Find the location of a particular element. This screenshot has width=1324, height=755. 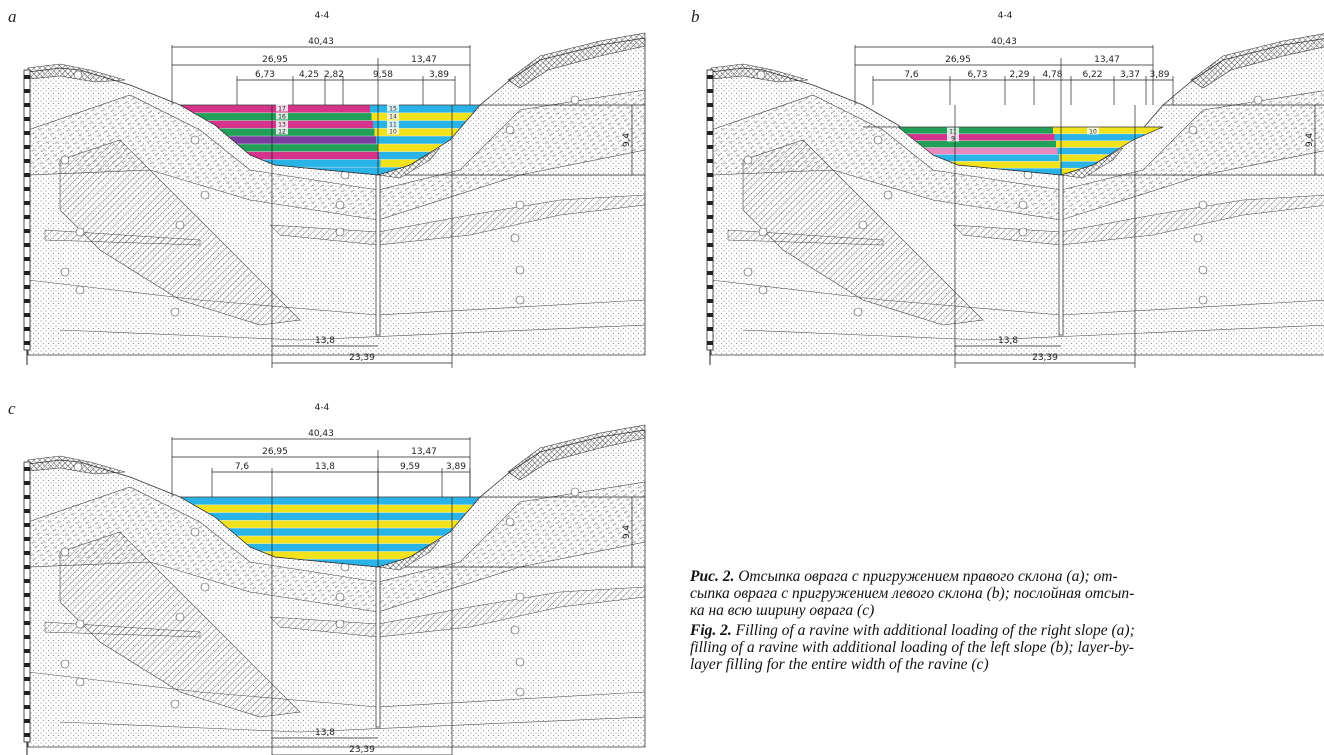

dimension-label: 9,58 is located at coordinates (383, 75).